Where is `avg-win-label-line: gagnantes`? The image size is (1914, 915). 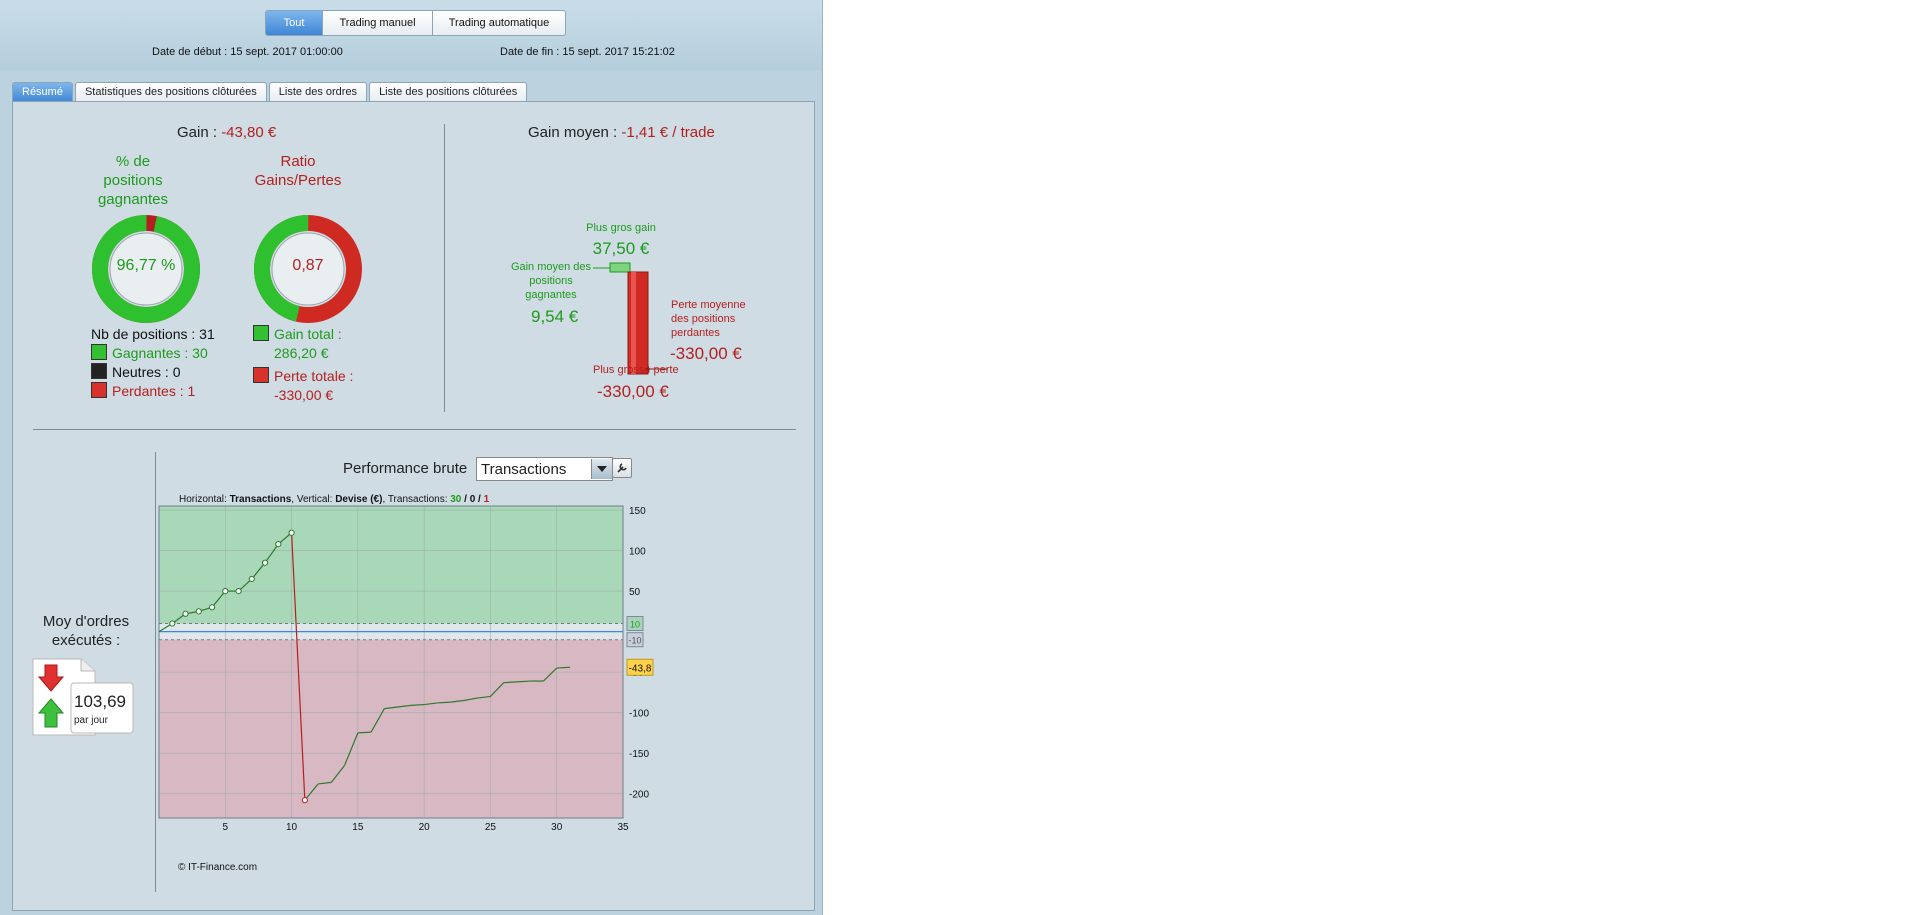
avg-win-label-line: gagnantes is located at coordinates (551, 295).